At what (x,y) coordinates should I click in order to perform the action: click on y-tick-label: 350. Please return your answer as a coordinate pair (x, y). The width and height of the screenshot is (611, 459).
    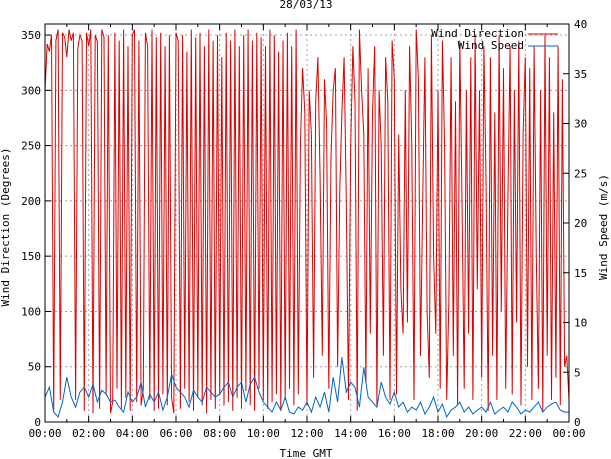
    Looking at the image, I should click on (31, 35).